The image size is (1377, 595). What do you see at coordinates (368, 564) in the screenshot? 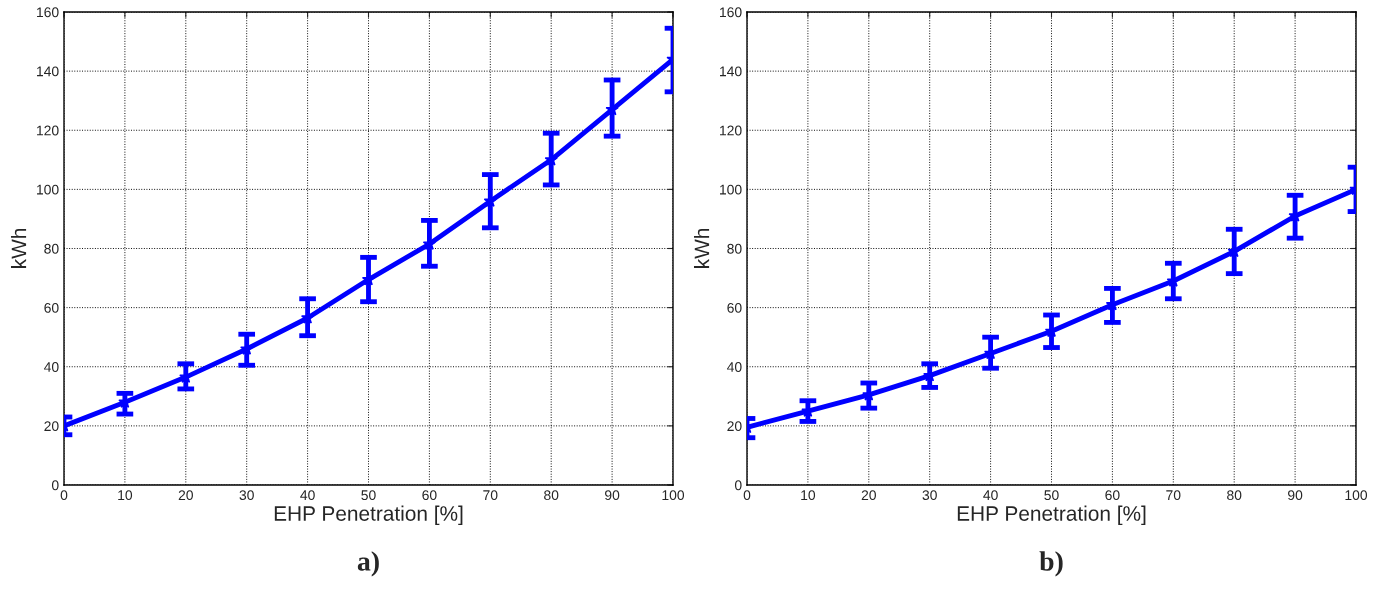
I see `text: a)` at bounding box center [368, 564].